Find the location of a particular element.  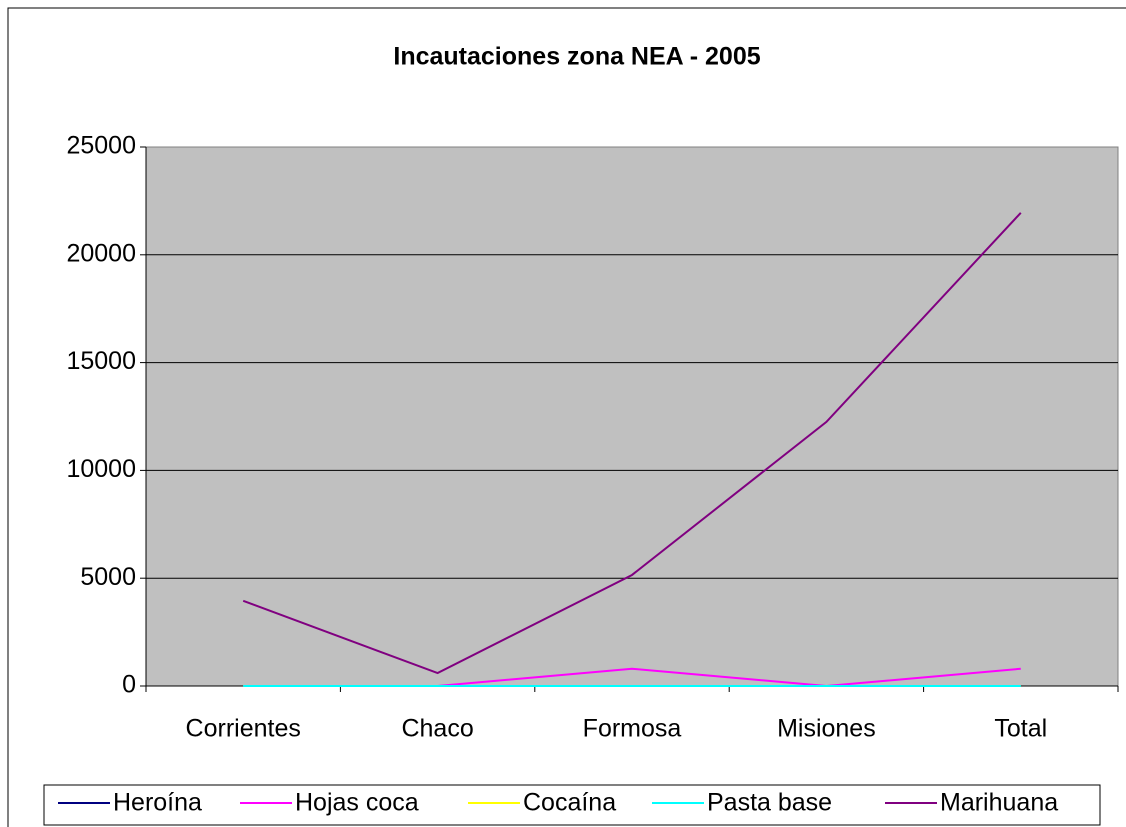

legend-label: Heroína is located at coordinates (157, 803).